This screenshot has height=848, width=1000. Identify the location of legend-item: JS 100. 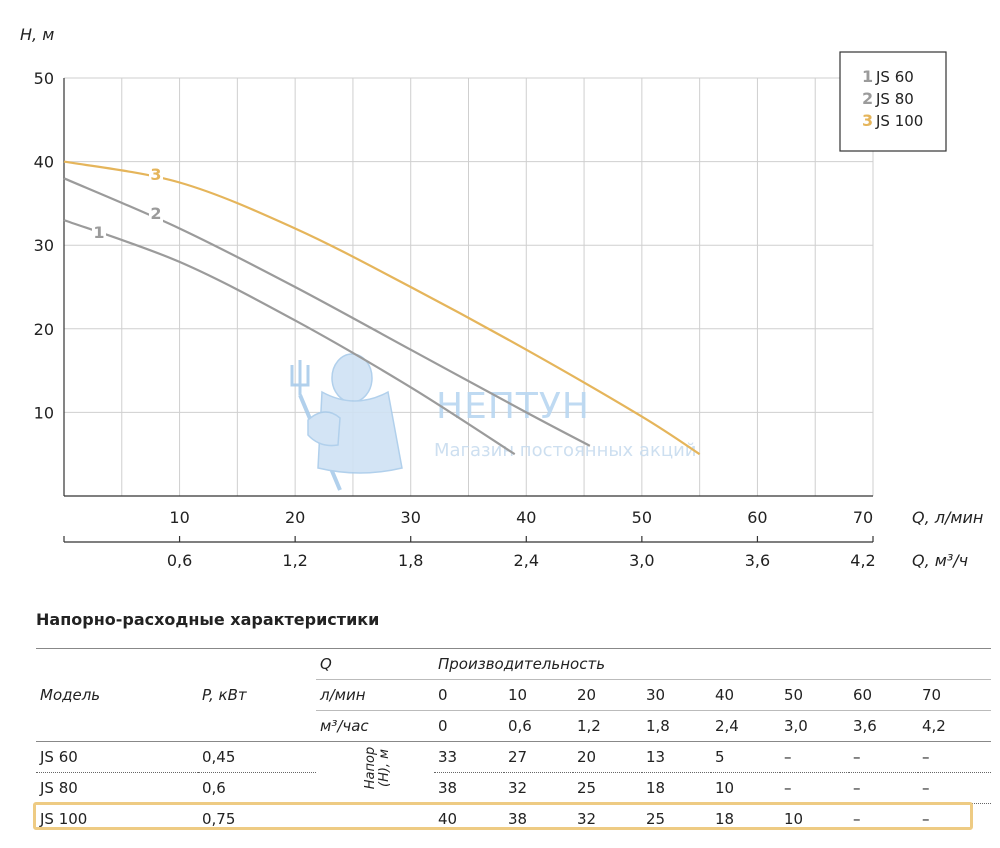
(899, 121).